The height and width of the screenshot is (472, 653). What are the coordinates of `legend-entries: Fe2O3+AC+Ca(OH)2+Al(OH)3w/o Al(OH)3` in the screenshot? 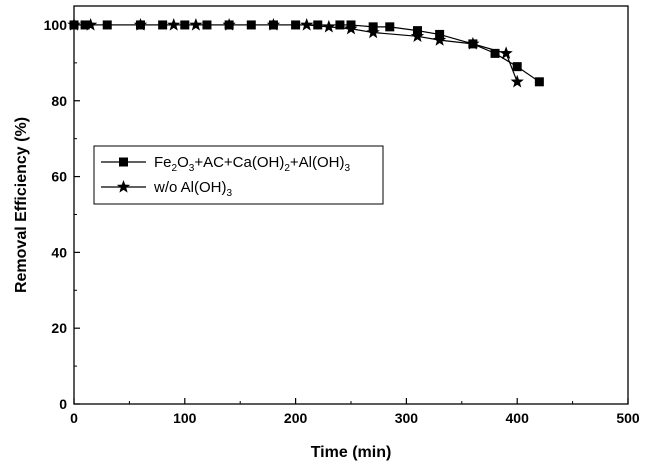 It's located at (226, 176).